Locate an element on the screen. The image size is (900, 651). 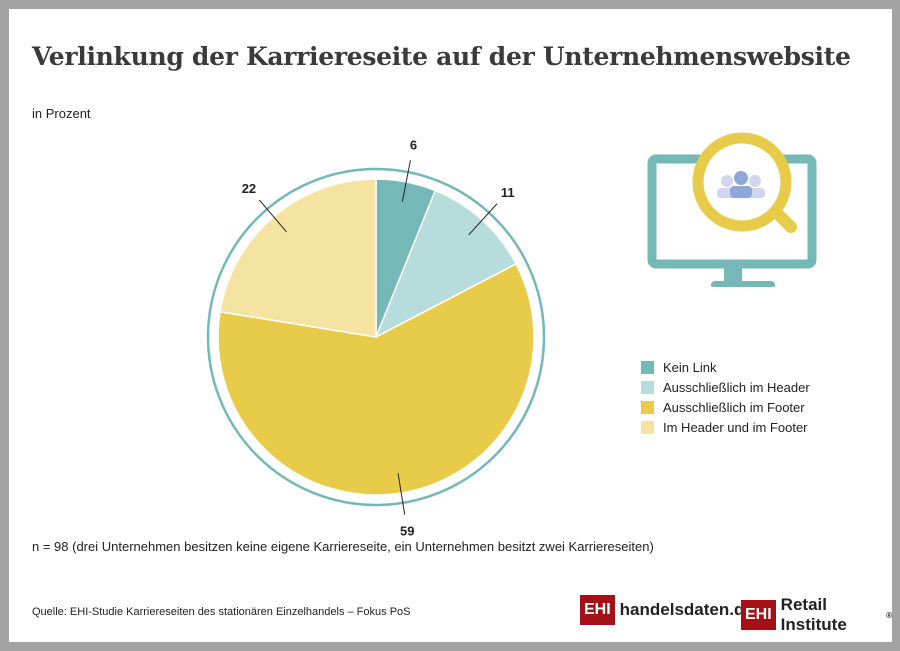
legend-label: Ausschließlich im Footer is located at coordinates (734, 407).